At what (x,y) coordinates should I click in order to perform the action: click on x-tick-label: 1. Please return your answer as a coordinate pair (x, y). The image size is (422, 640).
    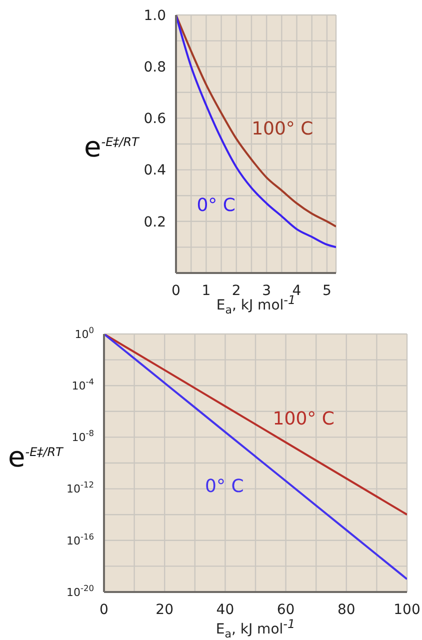
    Looking at the image, I should click on (206, 291).